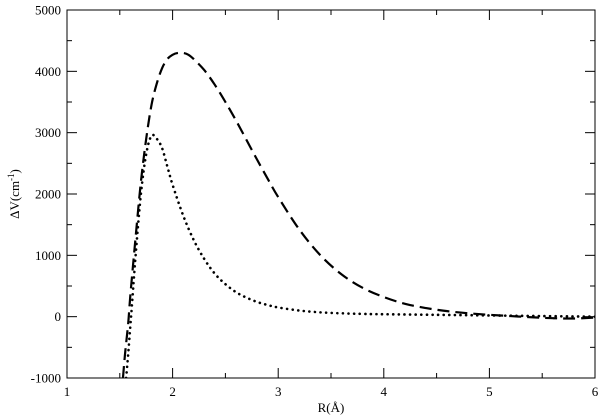 The height and width of the screenshot is (417, 600). Describe the element at coordinates (172, 391) in the screenshot. I see `x-tick-label: 2` at that location.